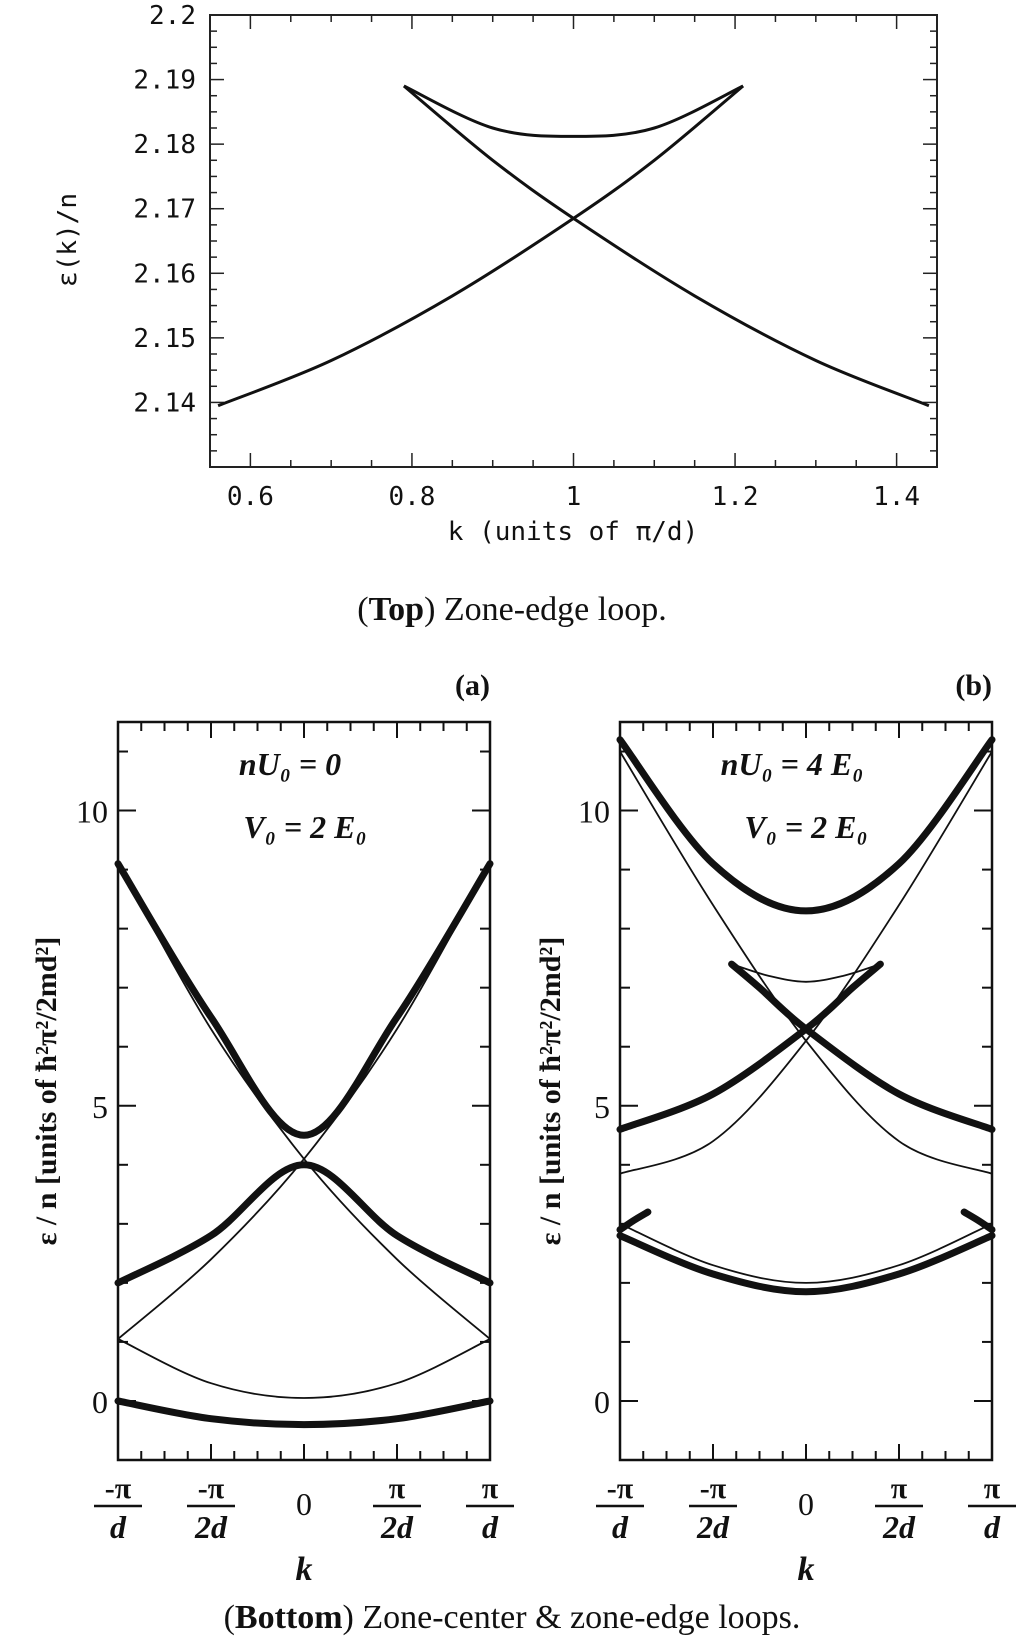 The width and height of the screenshot is (1024, 1642). What do you see at coordinates (164, 210) in the screenshot?
I see `top-y-tick-label: 2.17` at bounding box center [164, 210].